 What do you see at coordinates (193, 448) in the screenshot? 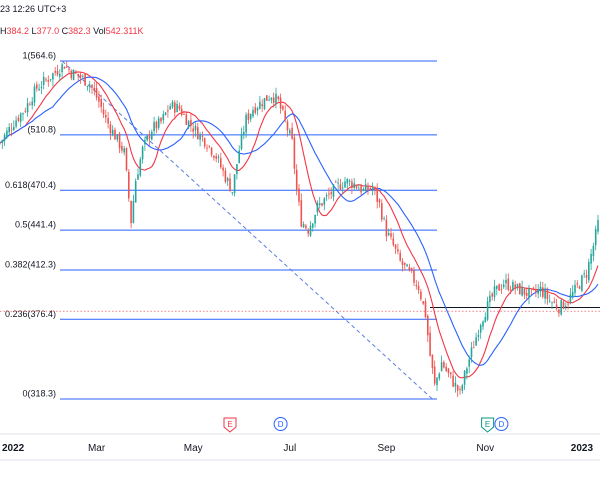
I see `time-axis-label: May` at bounding box center [193, 448].